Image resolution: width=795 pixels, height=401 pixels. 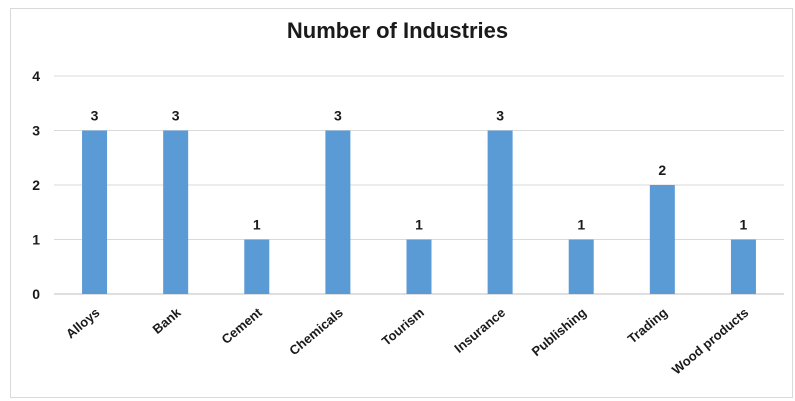 I want to click on x-tick-label: Alloys, so click(x=83, y=323).